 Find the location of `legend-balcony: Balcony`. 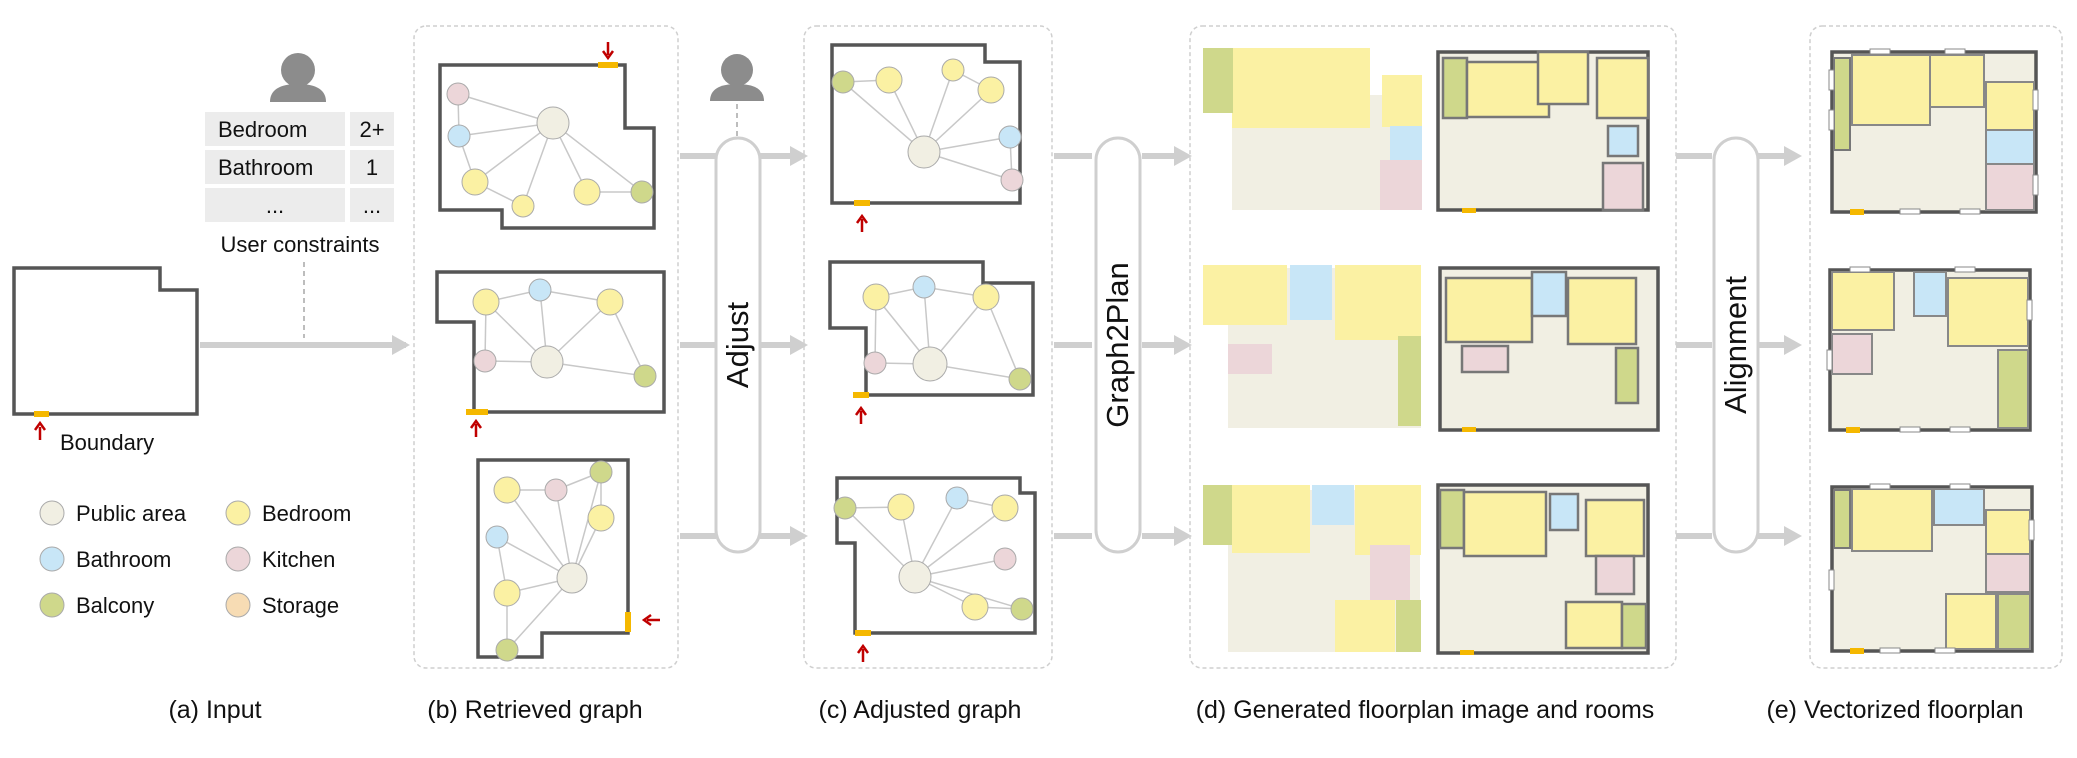

legend-balcony: Balcony is located at coordinates (115, 605).